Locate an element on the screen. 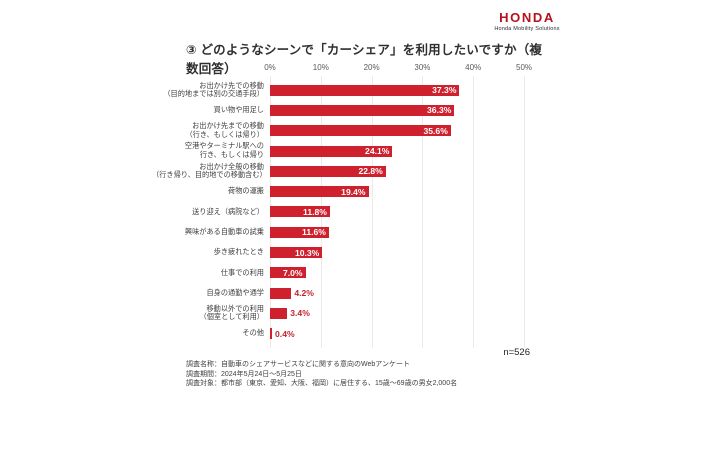 The height and width of the screenshot is (474, 710). value-label: 37.3% is located at coordinates (444, 90).